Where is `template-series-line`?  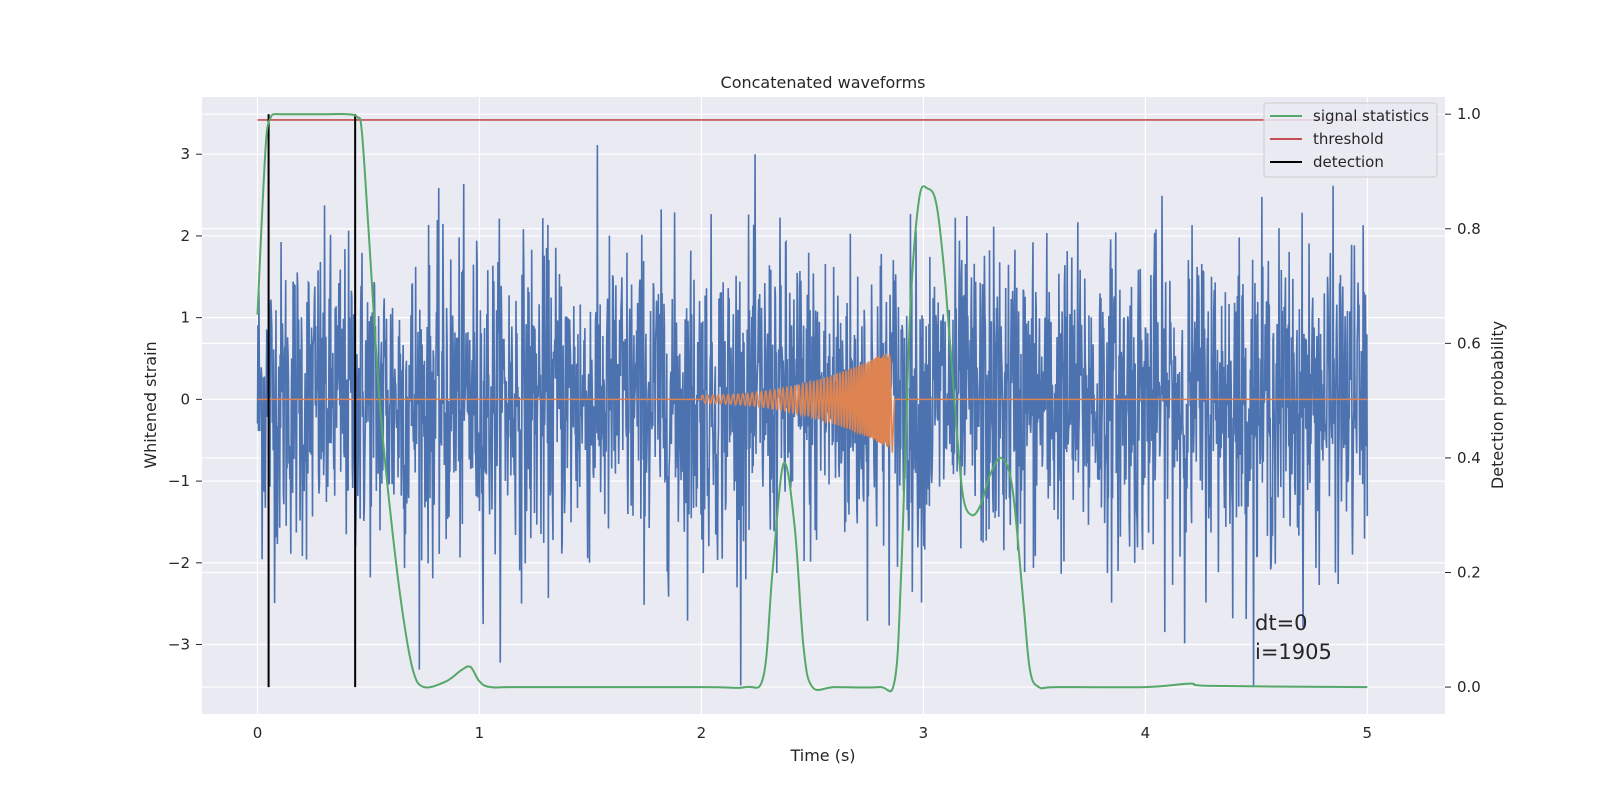
template-series-line is located at coordinates (812, 403).